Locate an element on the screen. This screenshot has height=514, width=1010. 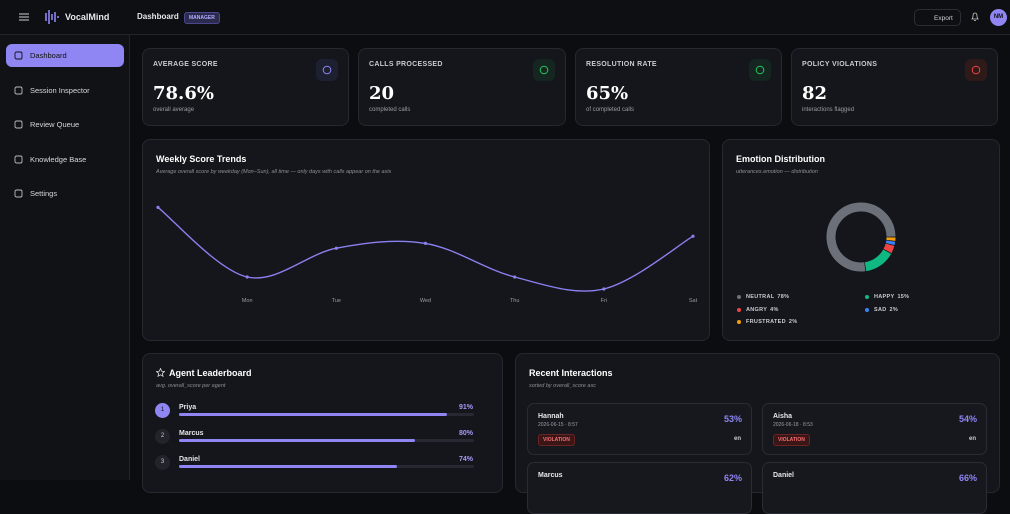
card-title: Agent Leaderboard is located at coordinates (210, 373).